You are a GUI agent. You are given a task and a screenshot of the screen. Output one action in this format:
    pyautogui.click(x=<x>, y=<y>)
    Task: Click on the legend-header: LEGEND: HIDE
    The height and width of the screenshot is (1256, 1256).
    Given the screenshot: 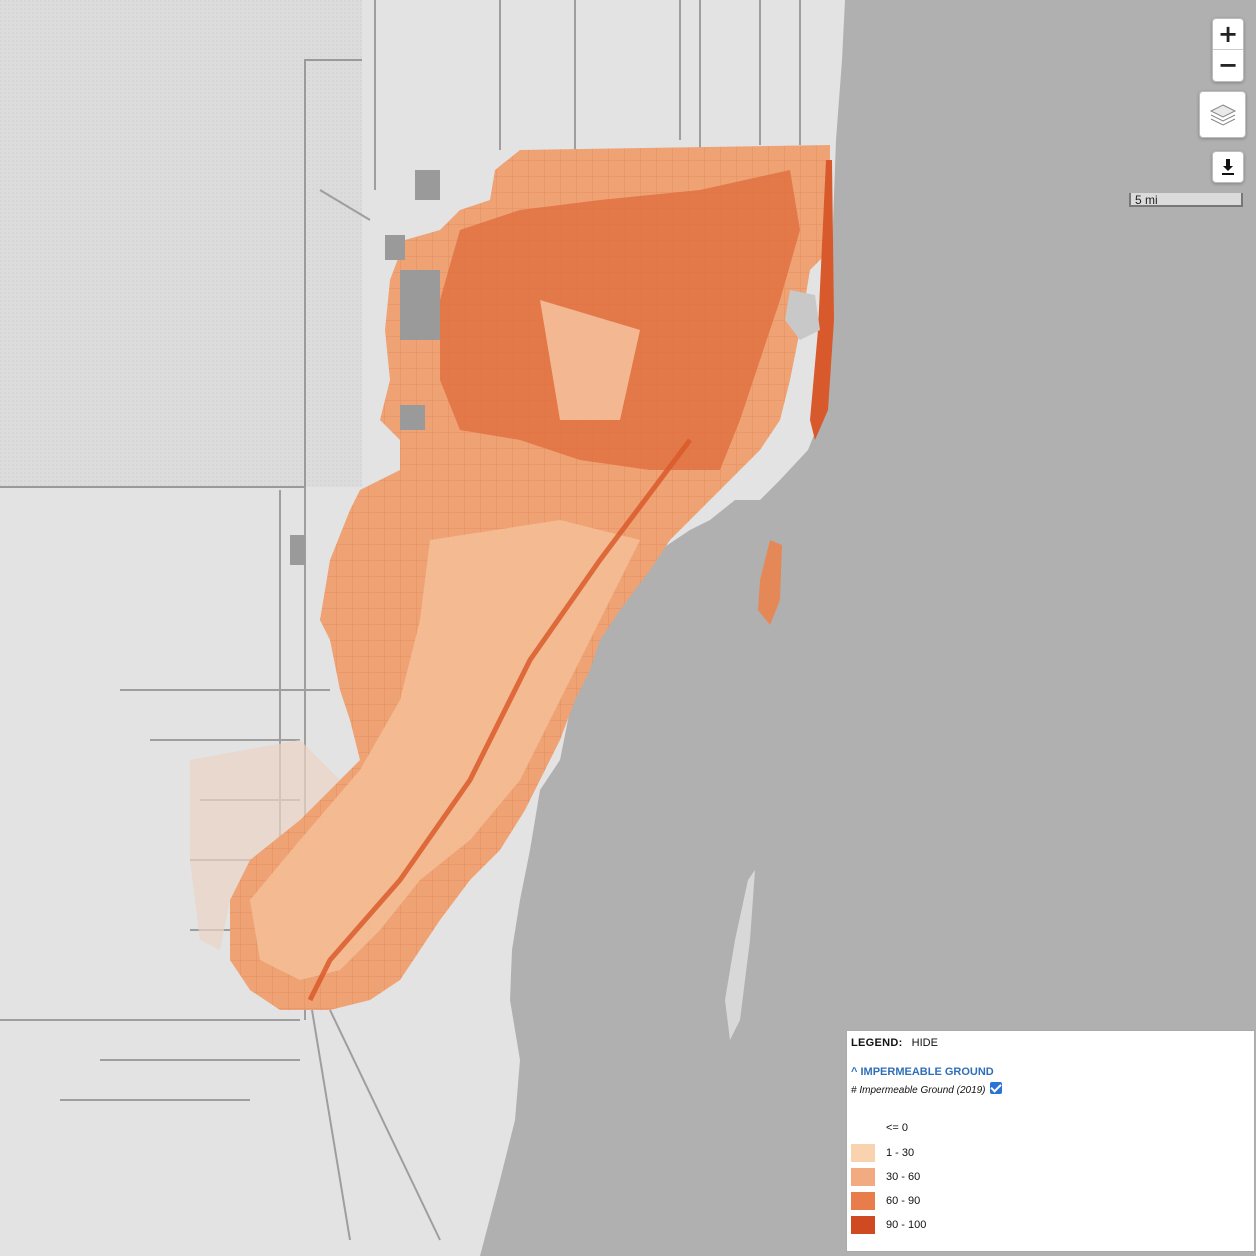 What is the action you would take?
    pyautogui.click(x=894, y=1043)
    